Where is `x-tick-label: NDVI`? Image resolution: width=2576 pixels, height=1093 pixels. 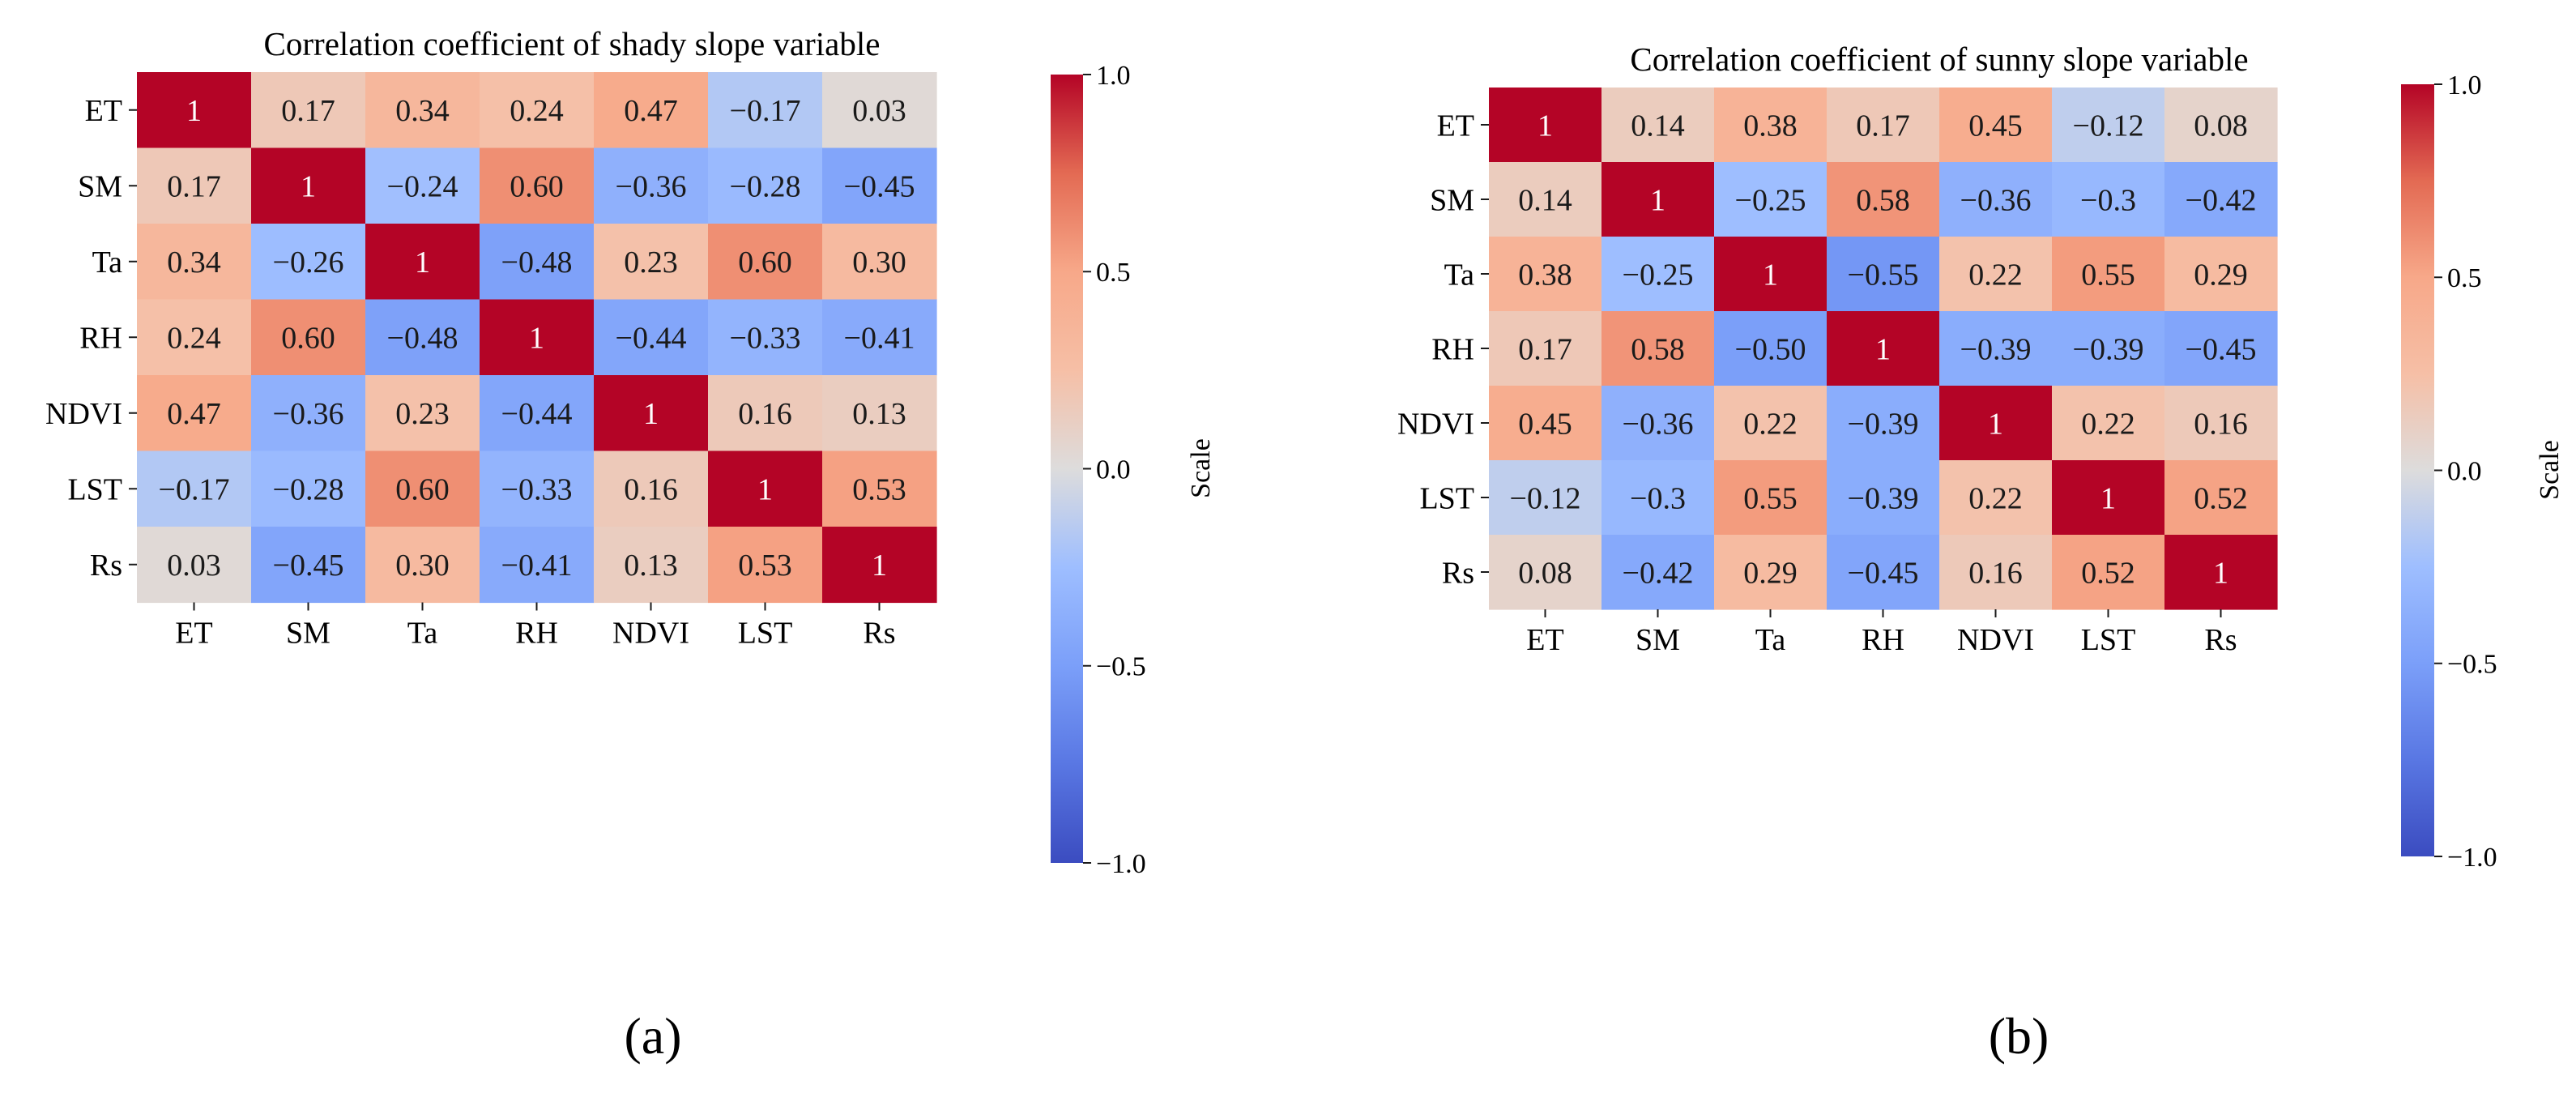
x-tick-label: NDVI is located at coordinates (651, 634).